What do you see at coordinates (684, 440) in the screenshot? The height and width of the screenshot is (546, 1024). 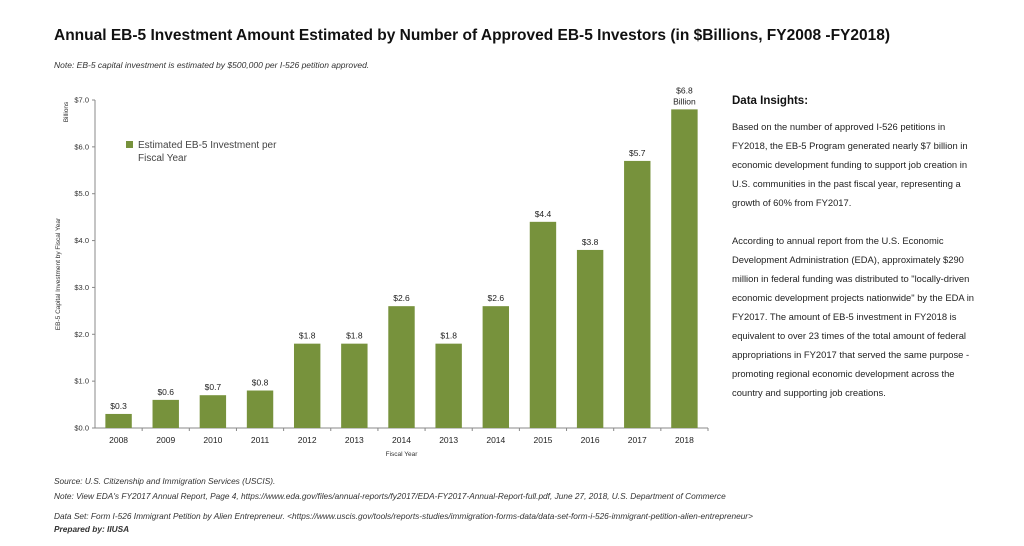 I see `x-tick-label: 2018` at bounding box center [684, 440].